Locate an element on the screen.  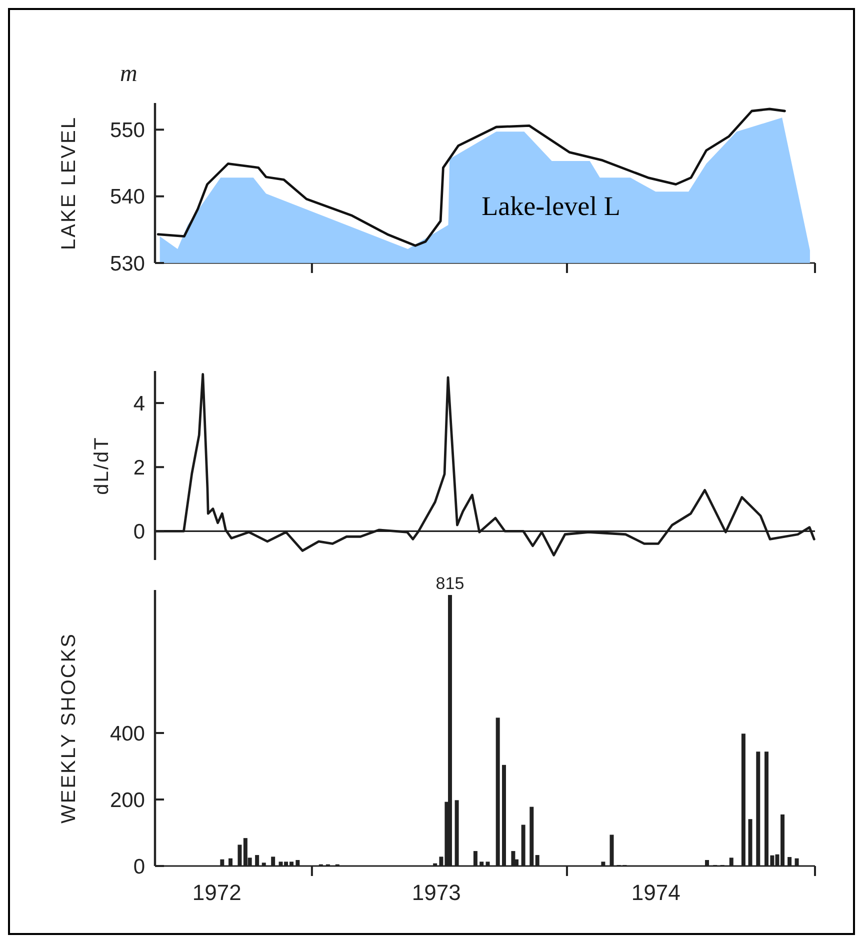
y-tick-label: 550 is located at coordinates (127, 130).